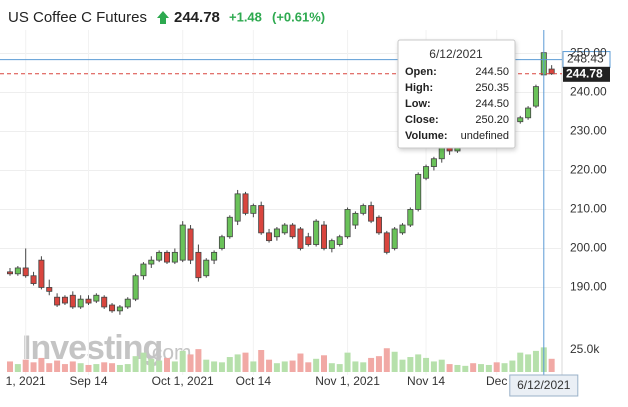 This screenshot has height=407, width=628. I want to click on watermark-logo: Investing, so click(92, 348).